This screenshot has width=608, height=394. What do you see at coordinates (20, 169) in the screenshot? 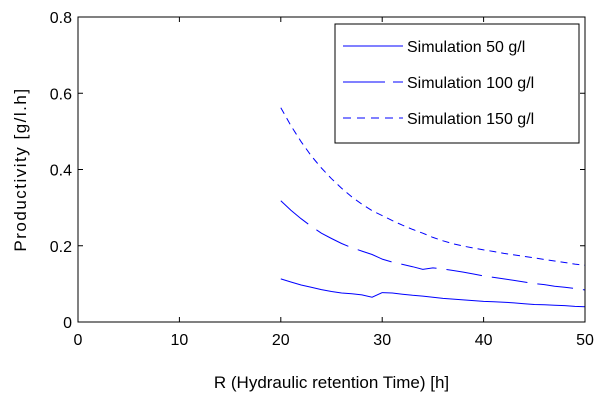
I see `y-axis-label: Productivity [g/l.h]` at bounding box center [20, 169].